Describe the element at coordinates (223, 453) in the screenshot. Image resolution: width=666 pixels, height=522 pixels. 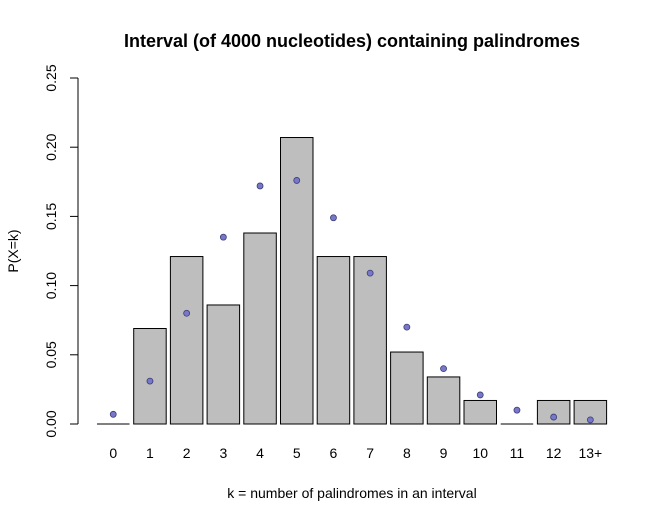
I see `x-tick-label: 3` at that location.